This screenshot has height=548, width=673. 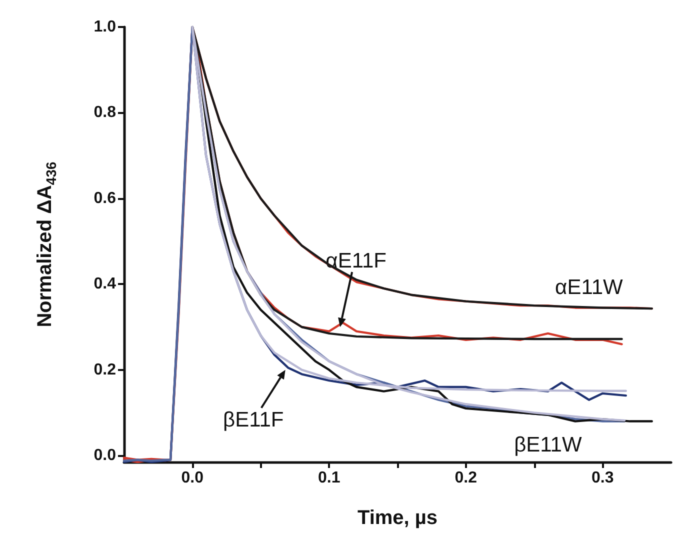 What do you see at coordinates (329, 478) in the screenshot?
I see `x-tick-label: 0.1` at bounding box center [329, 478].